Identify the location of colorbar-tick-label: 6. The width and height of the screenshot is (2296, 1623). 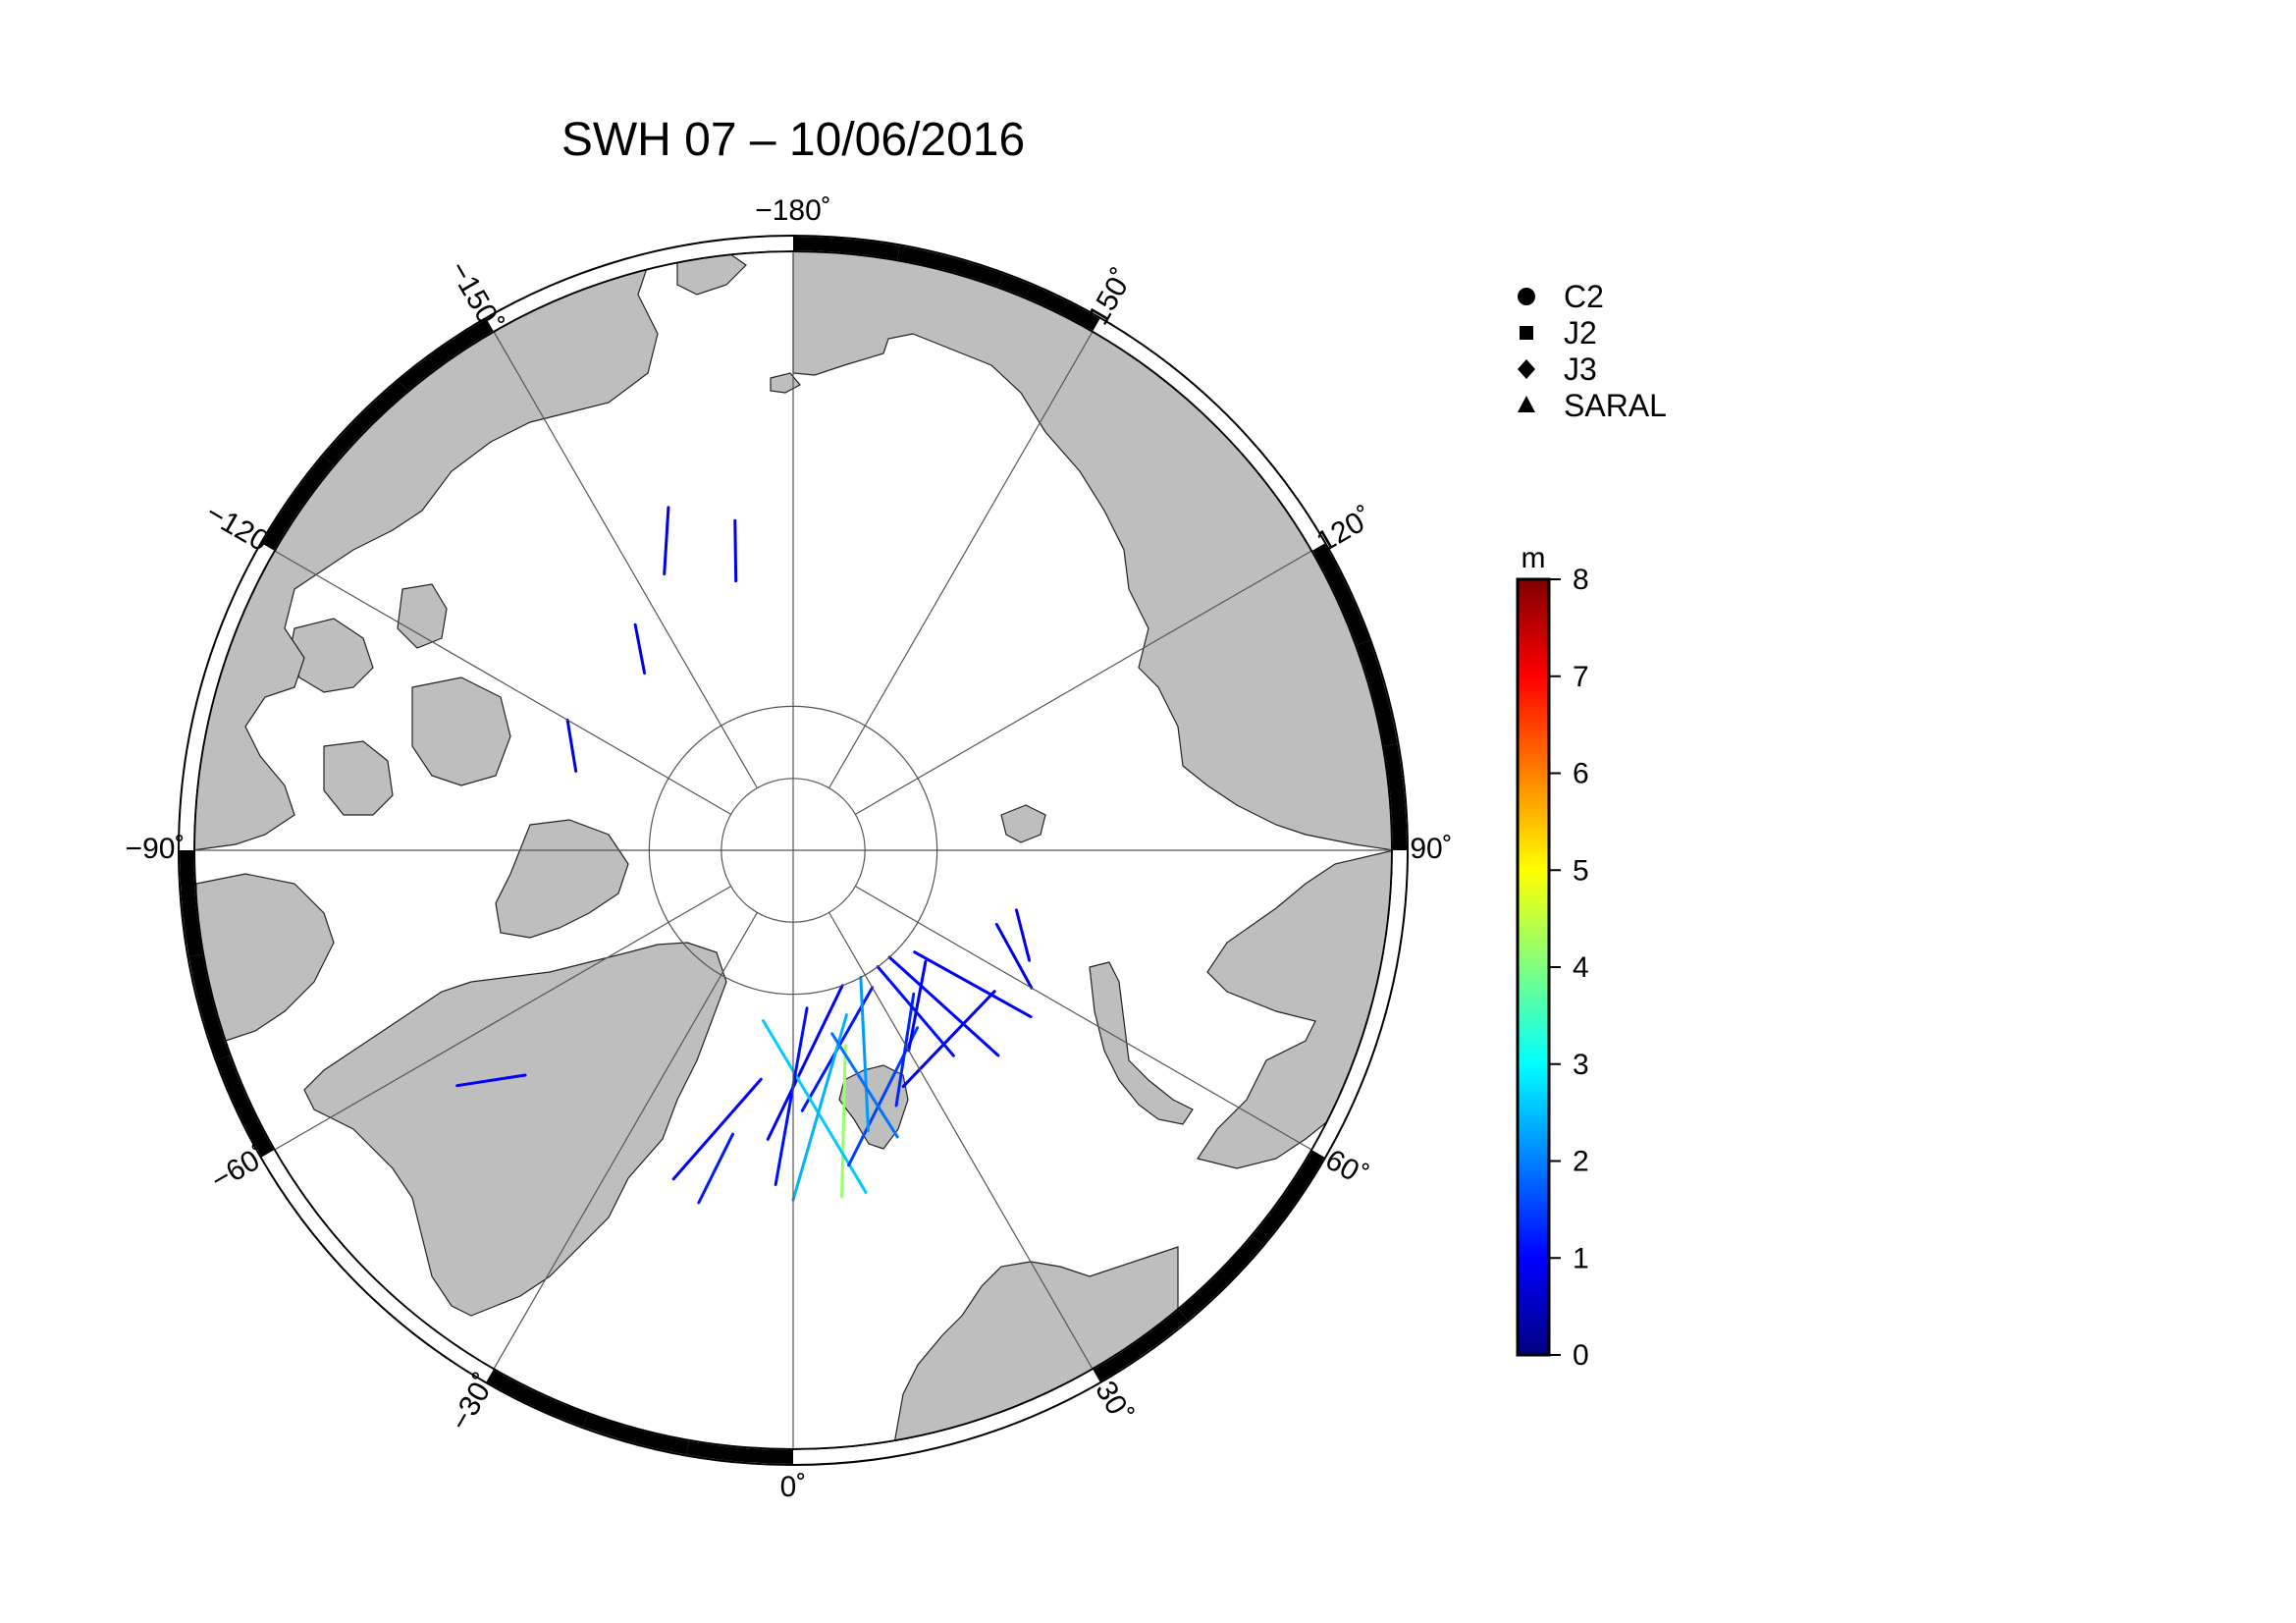
(1581, 774).